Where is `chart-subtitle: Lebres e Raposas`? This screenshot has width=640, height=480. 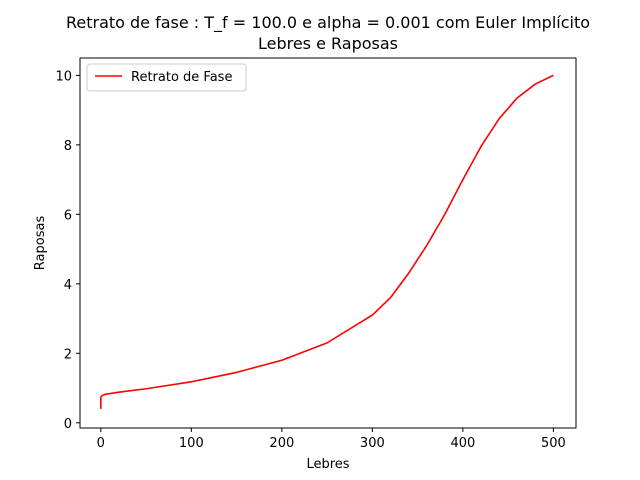
chart-subtitle: Lebres e Raposas is located at coordinates (328, 43).